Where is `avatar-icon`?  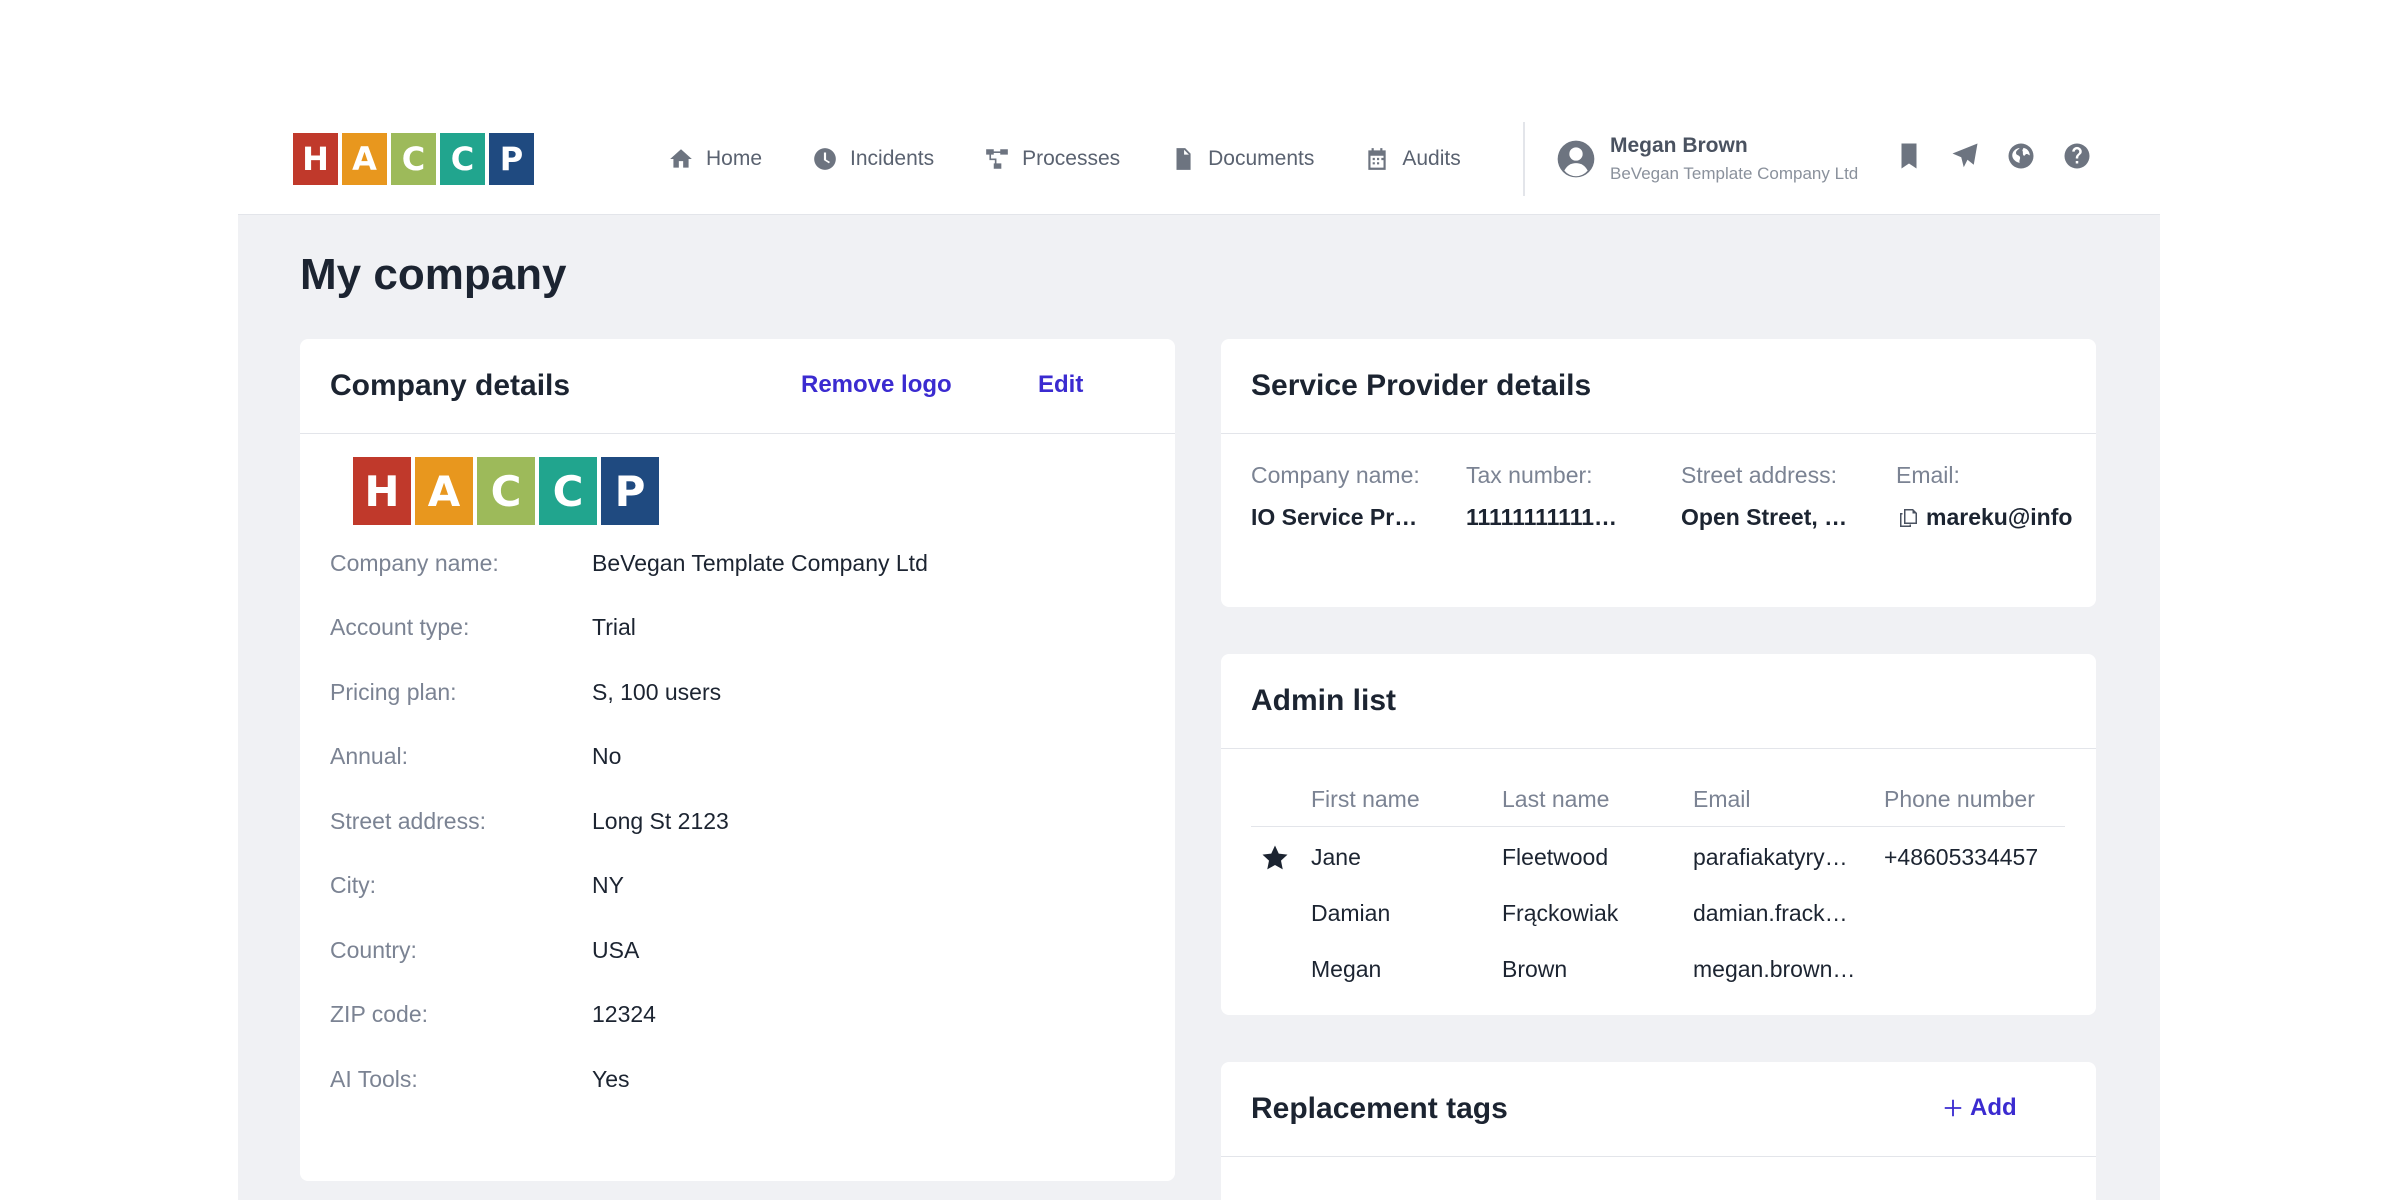
avatar-icon is located at coordinates (1576, 159).